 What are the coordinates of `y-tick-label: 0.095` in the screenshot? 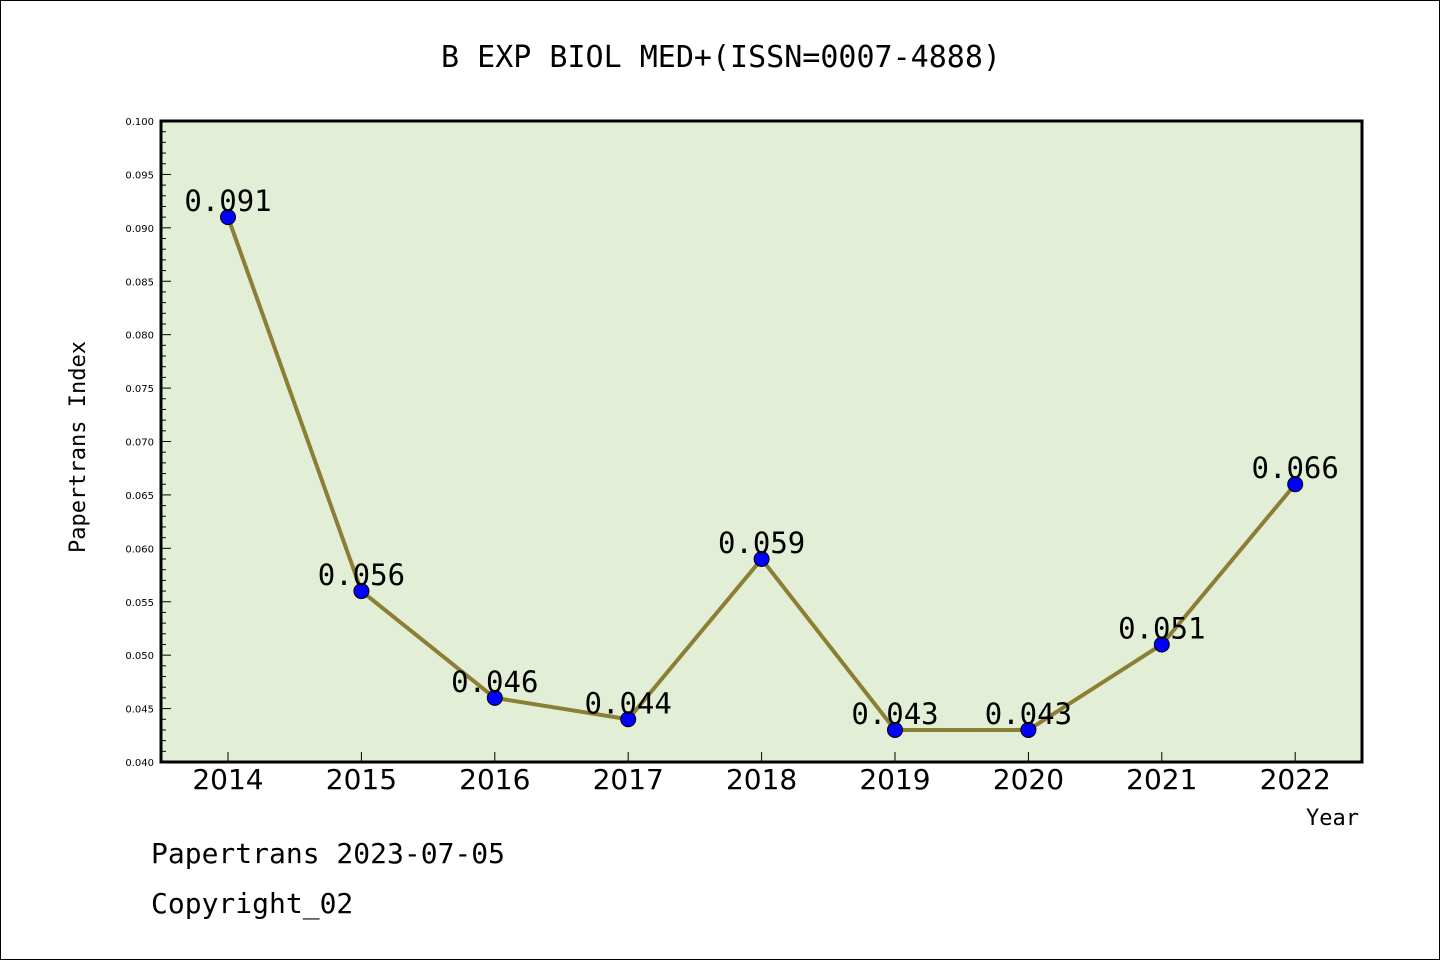 It's located at (139, 175).